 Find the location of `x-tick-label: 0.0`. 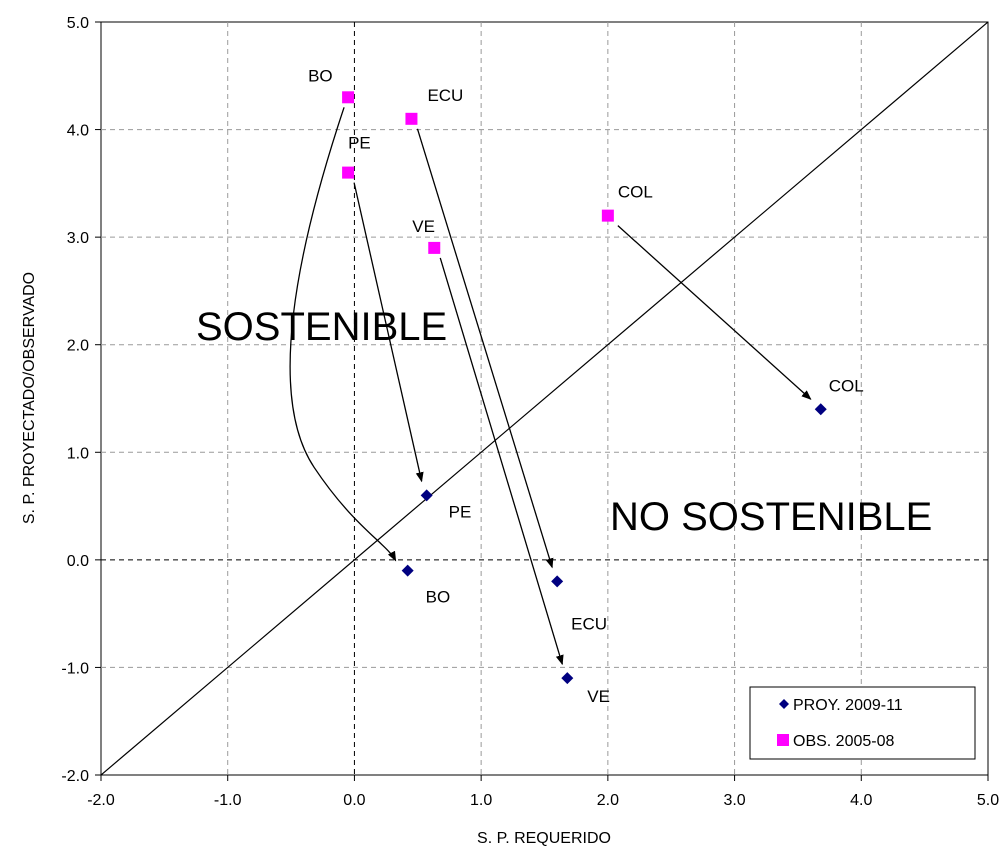

x-tick-label: 0.0 is located at coordinates (354, 800).